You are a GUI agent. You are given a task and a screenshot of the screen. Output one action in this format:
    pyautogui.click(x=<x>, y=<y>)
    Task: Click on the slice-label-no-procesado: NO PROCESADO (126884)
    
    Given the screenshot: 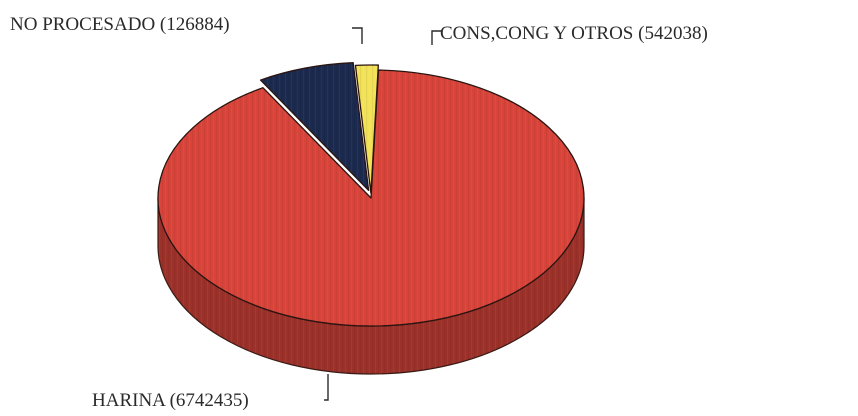 What is the action you would take?
    pyautogui.click(x=120, y=24)
    